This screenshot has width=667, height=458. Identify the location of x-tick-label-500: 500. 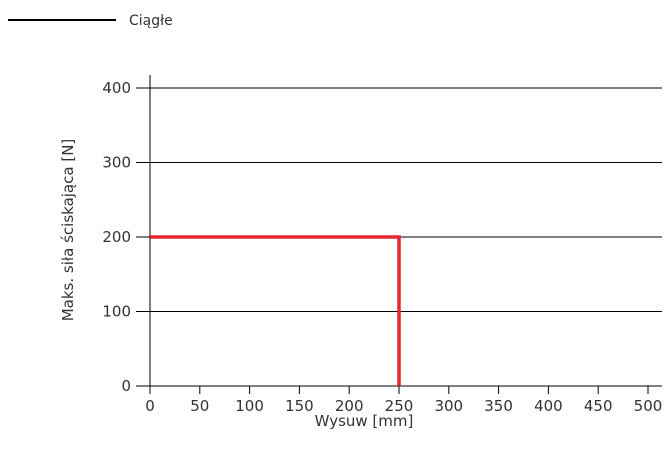
(648, 406).